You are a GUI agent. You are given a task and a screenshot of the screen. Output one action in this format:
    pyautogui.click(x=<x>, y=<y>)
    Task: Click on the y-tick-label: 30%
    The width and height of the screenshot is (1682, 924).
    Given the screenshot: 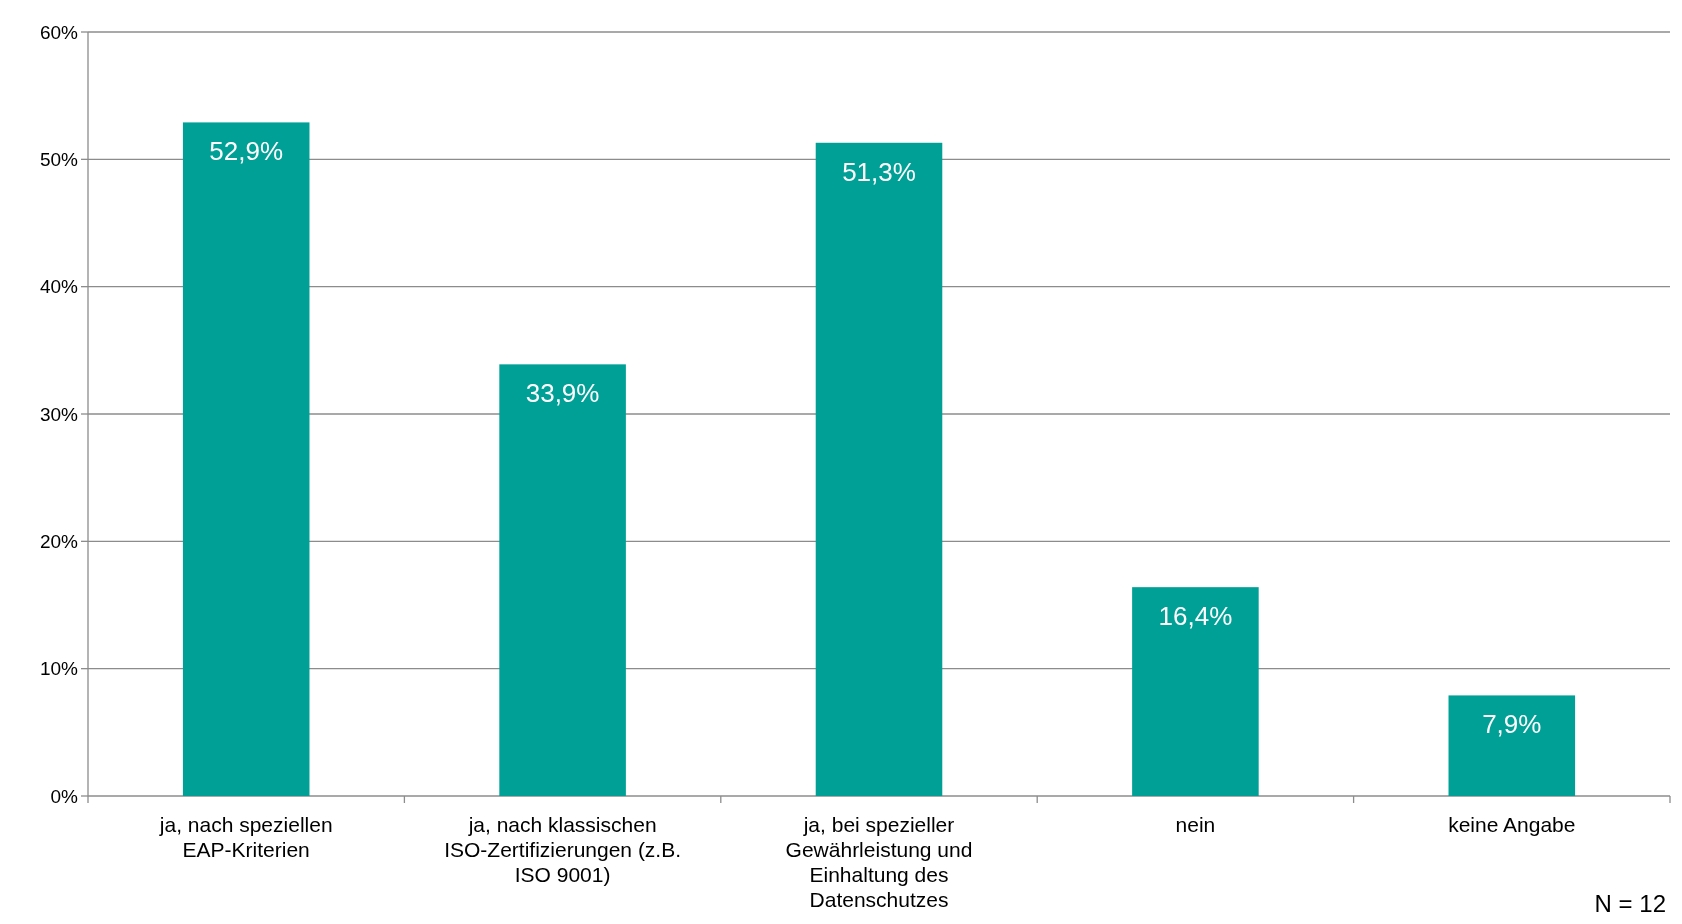 What is the action you would take?
    pyautogui.click(x=59, y=414)
    